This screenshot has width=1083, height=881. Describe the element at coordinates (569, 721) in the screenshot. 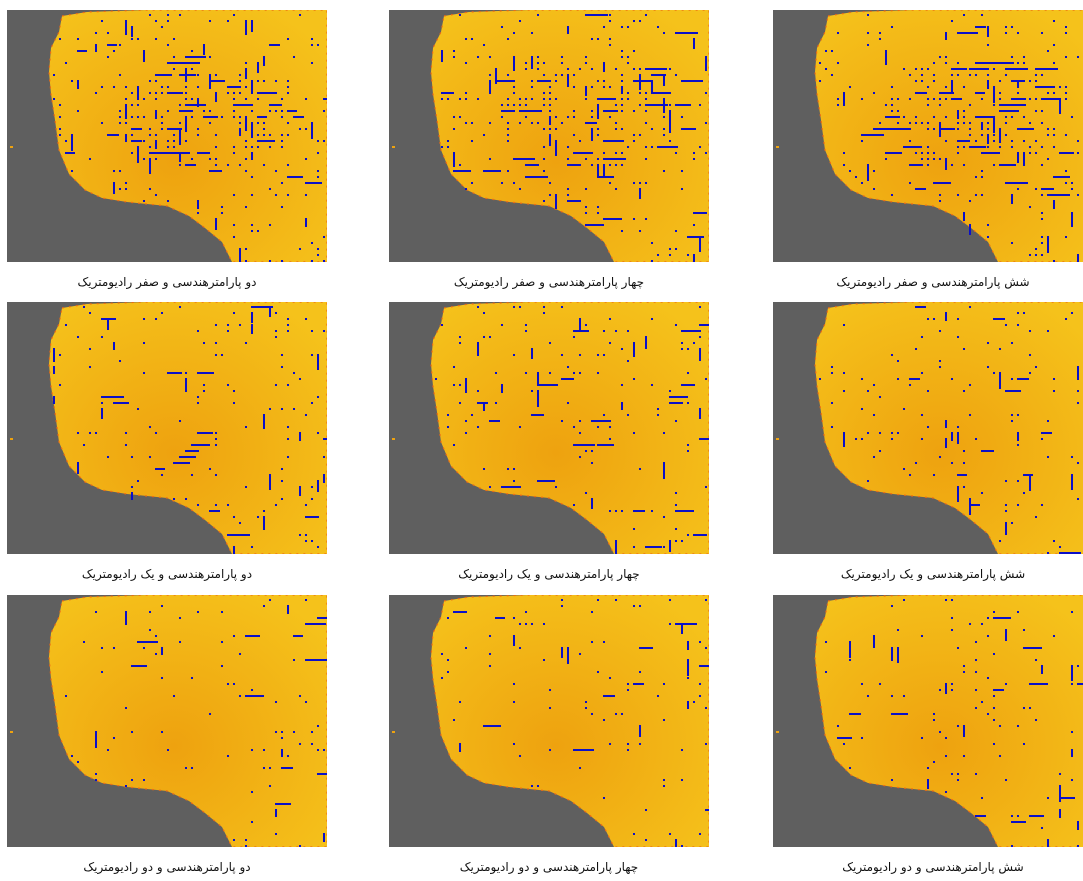

I see `land-area` at that location.